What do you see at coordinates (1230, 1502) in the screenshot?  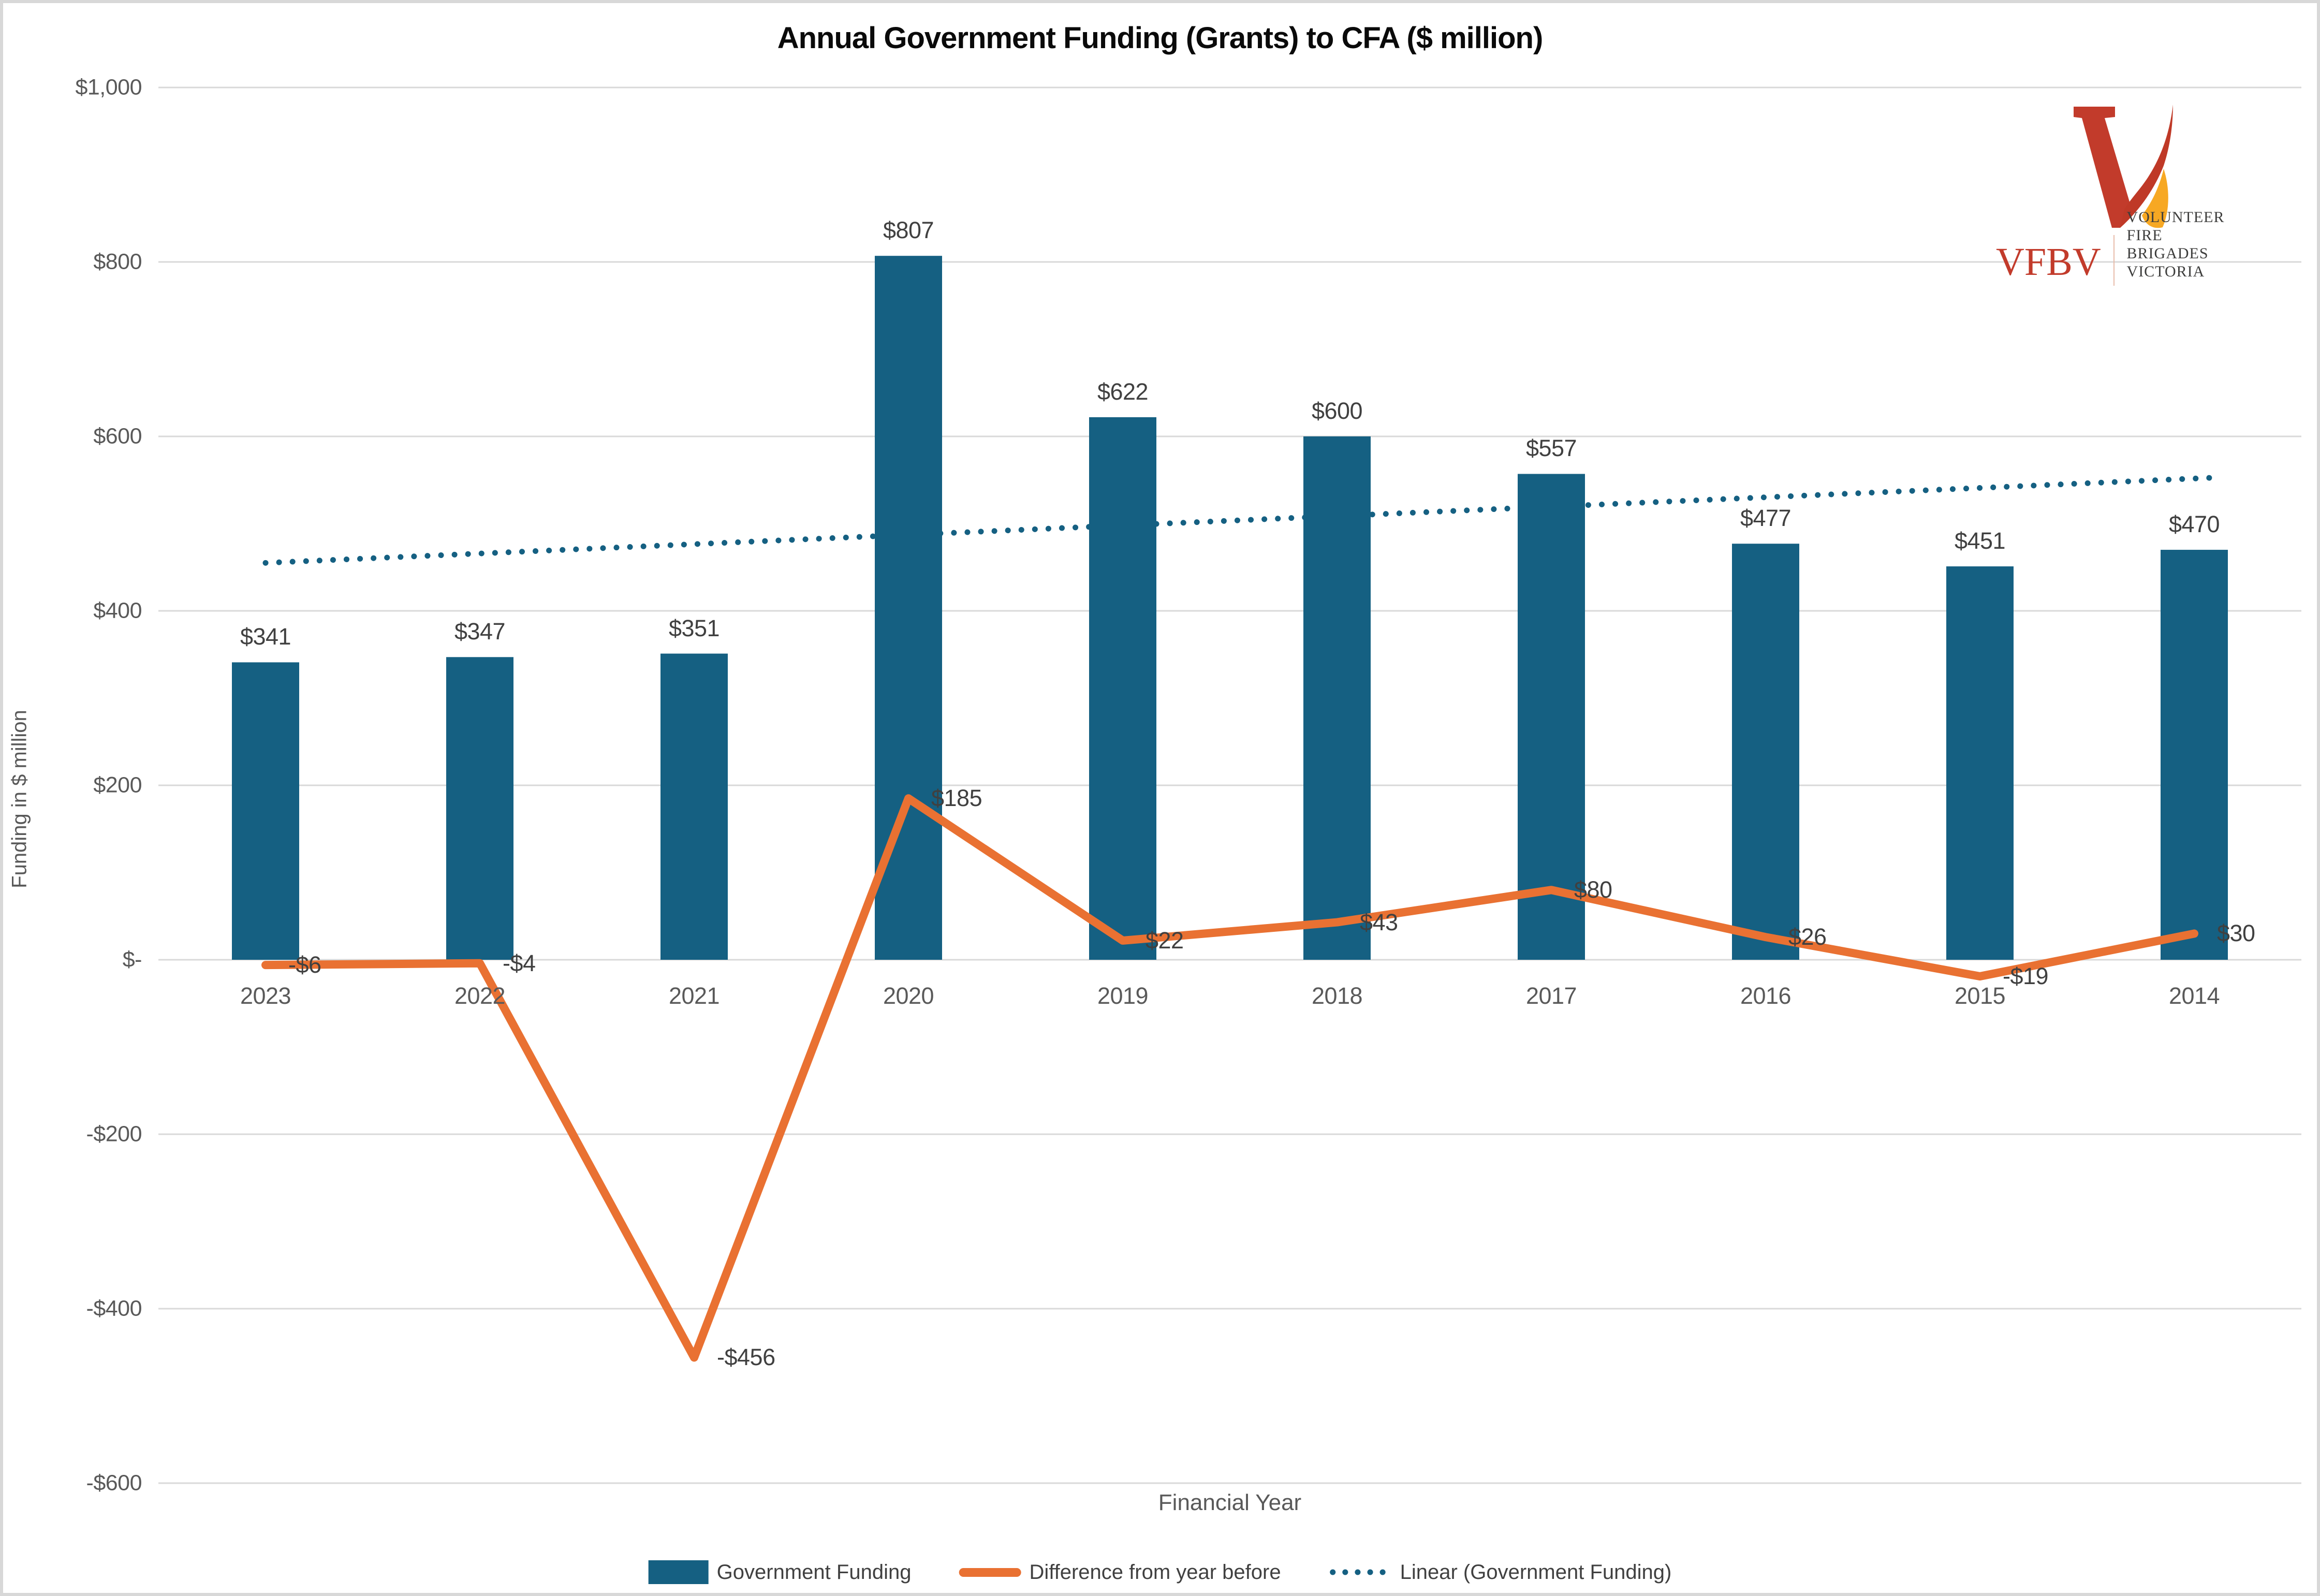 I see `x-axis-title: Financial Year` at bounding box center [1230, 1502].